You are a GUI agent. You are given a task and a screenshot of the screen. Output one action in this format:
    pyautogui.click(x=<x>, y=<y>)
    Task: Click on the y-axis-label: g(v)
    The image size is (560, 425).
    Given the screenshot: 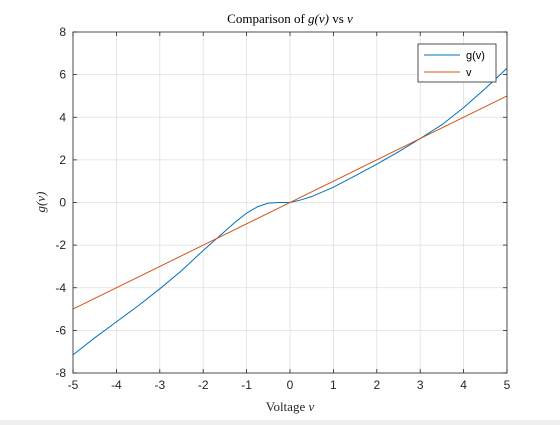 What is the action you would take?
    pyautogui.click(x=40, y=202)
    